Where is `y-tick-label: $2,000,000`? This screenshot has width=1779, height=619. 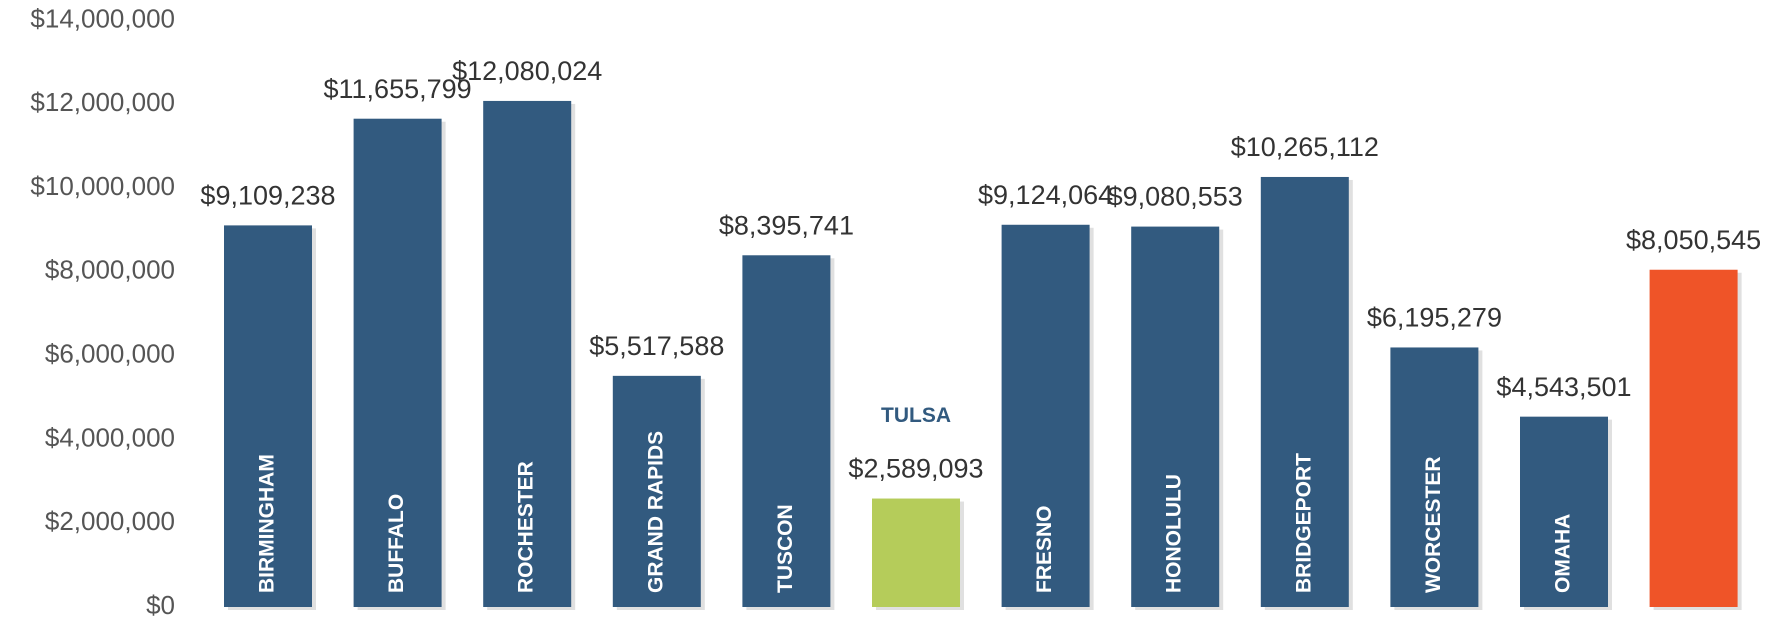 y-tick-label: $2,000,000 is located at coordinates (110, 521).